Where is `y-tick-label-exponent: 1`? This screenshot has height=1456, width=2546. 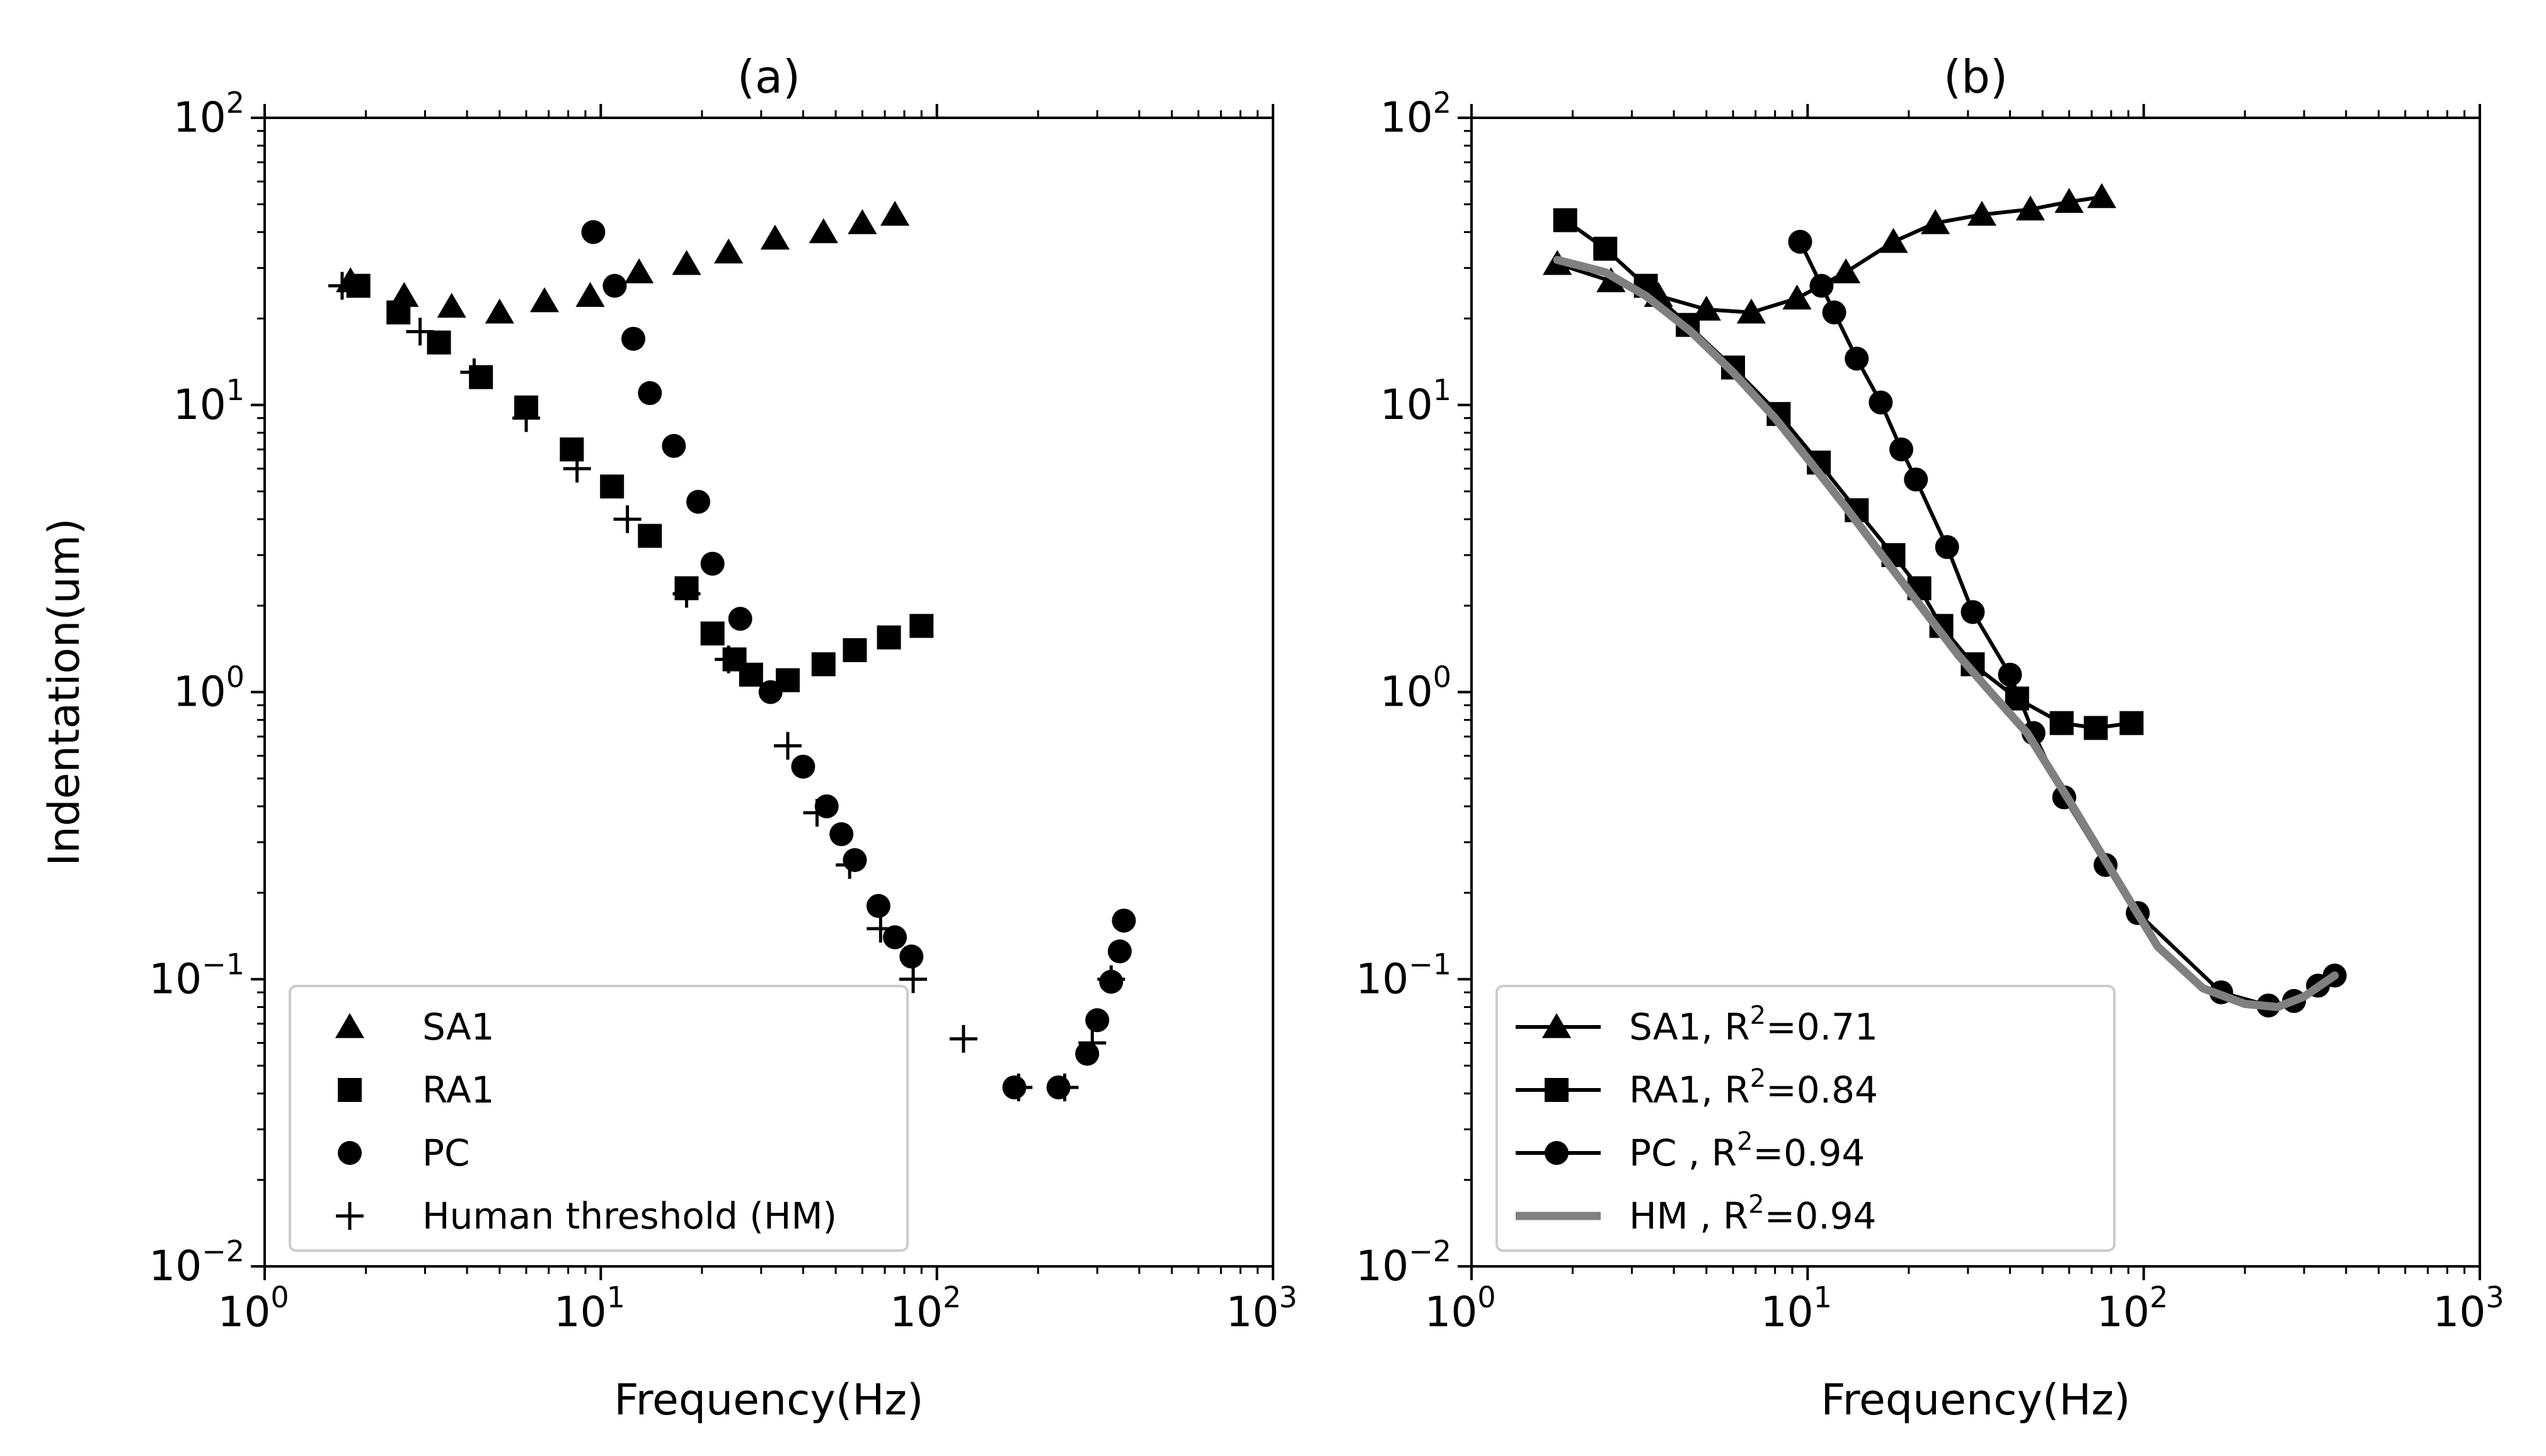
y-tick-label-exponent: 1 is located at coordinates (1442, 390).